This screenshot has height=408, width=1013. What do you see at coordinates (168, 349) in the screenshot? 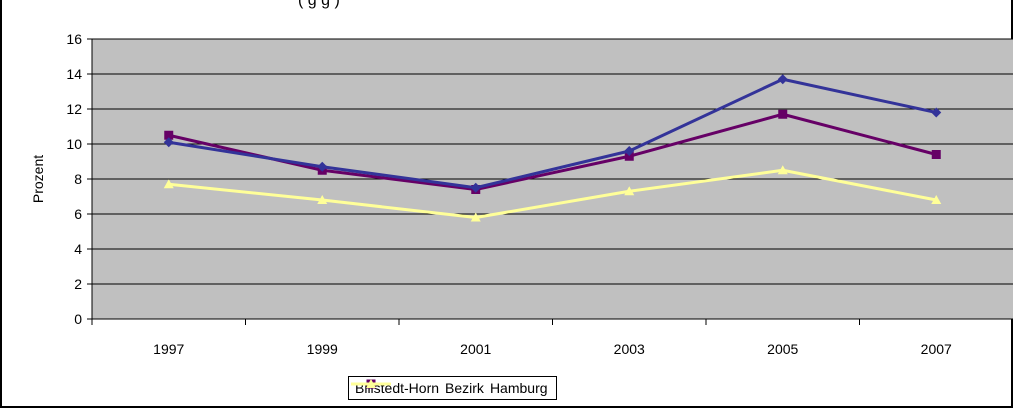
I see `x-tick-label: 1997` at bounding box center [168, 349].